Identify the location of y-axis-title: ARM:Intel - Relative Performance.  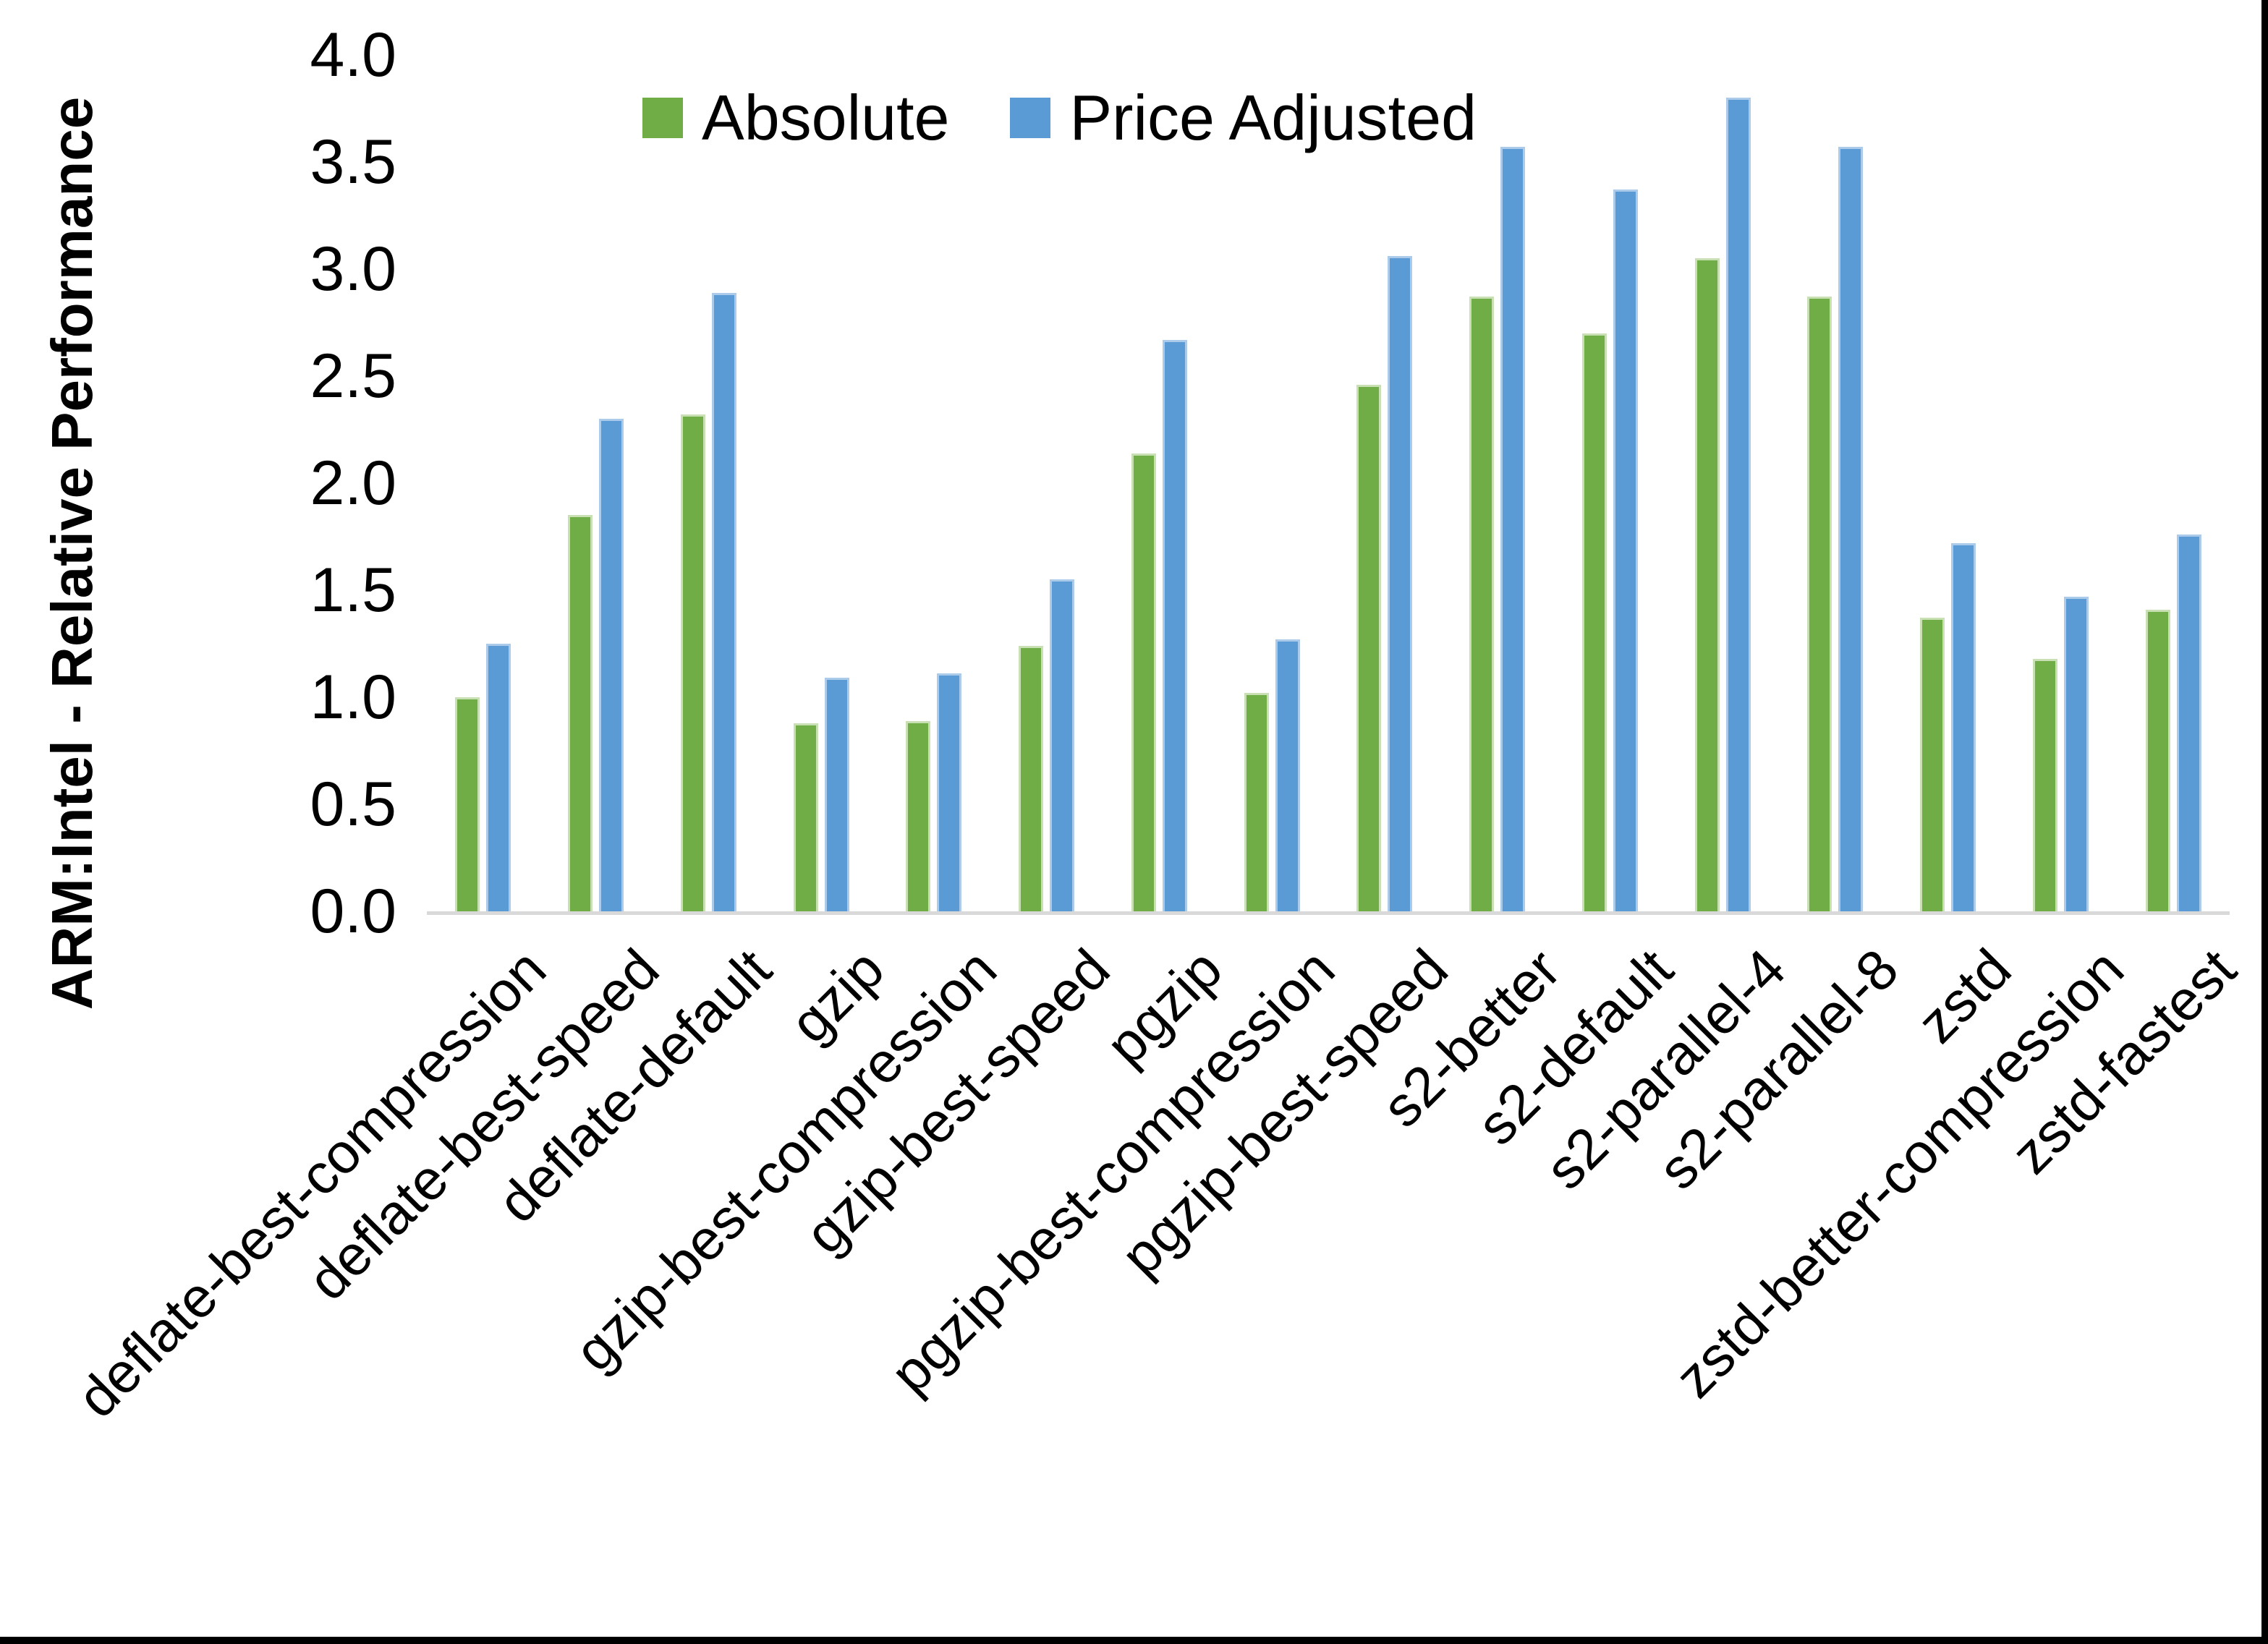
(72, 553).